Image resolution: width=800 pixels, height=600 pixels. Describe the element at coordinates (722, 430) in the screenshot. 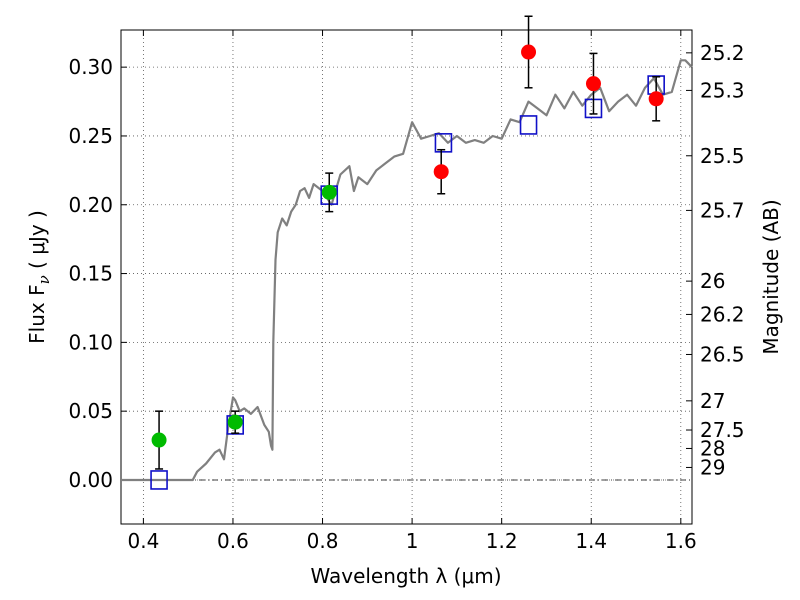

I see `y2-tick-label: 27.5` at that location.